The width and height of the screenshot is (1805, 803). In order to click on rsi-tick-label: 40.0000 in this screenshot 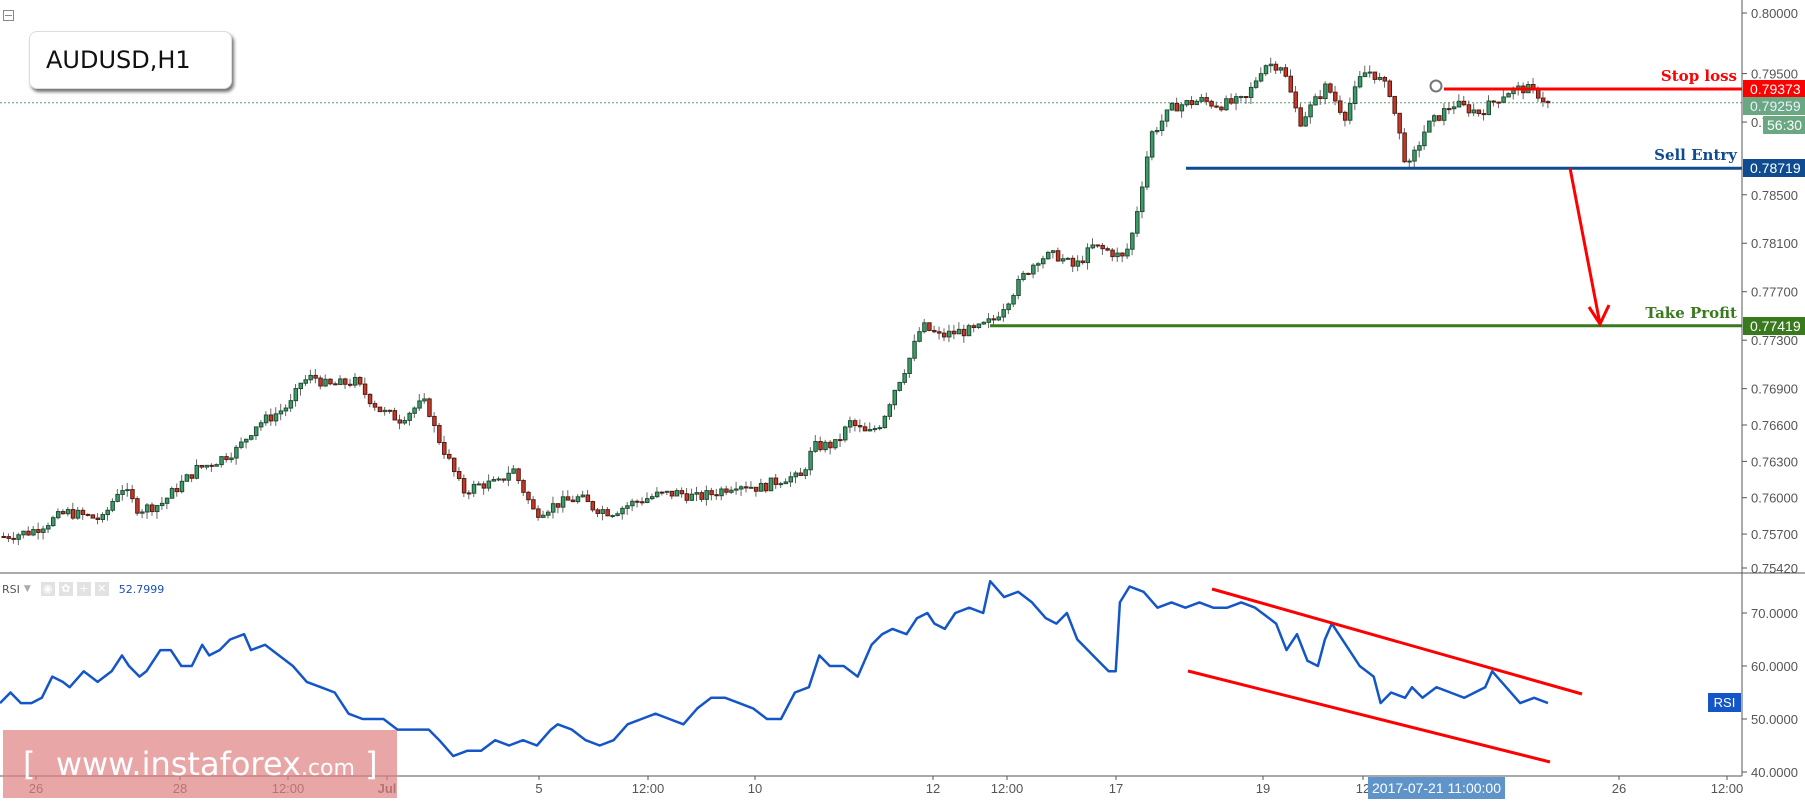, I will do `click(1774, 772)`.